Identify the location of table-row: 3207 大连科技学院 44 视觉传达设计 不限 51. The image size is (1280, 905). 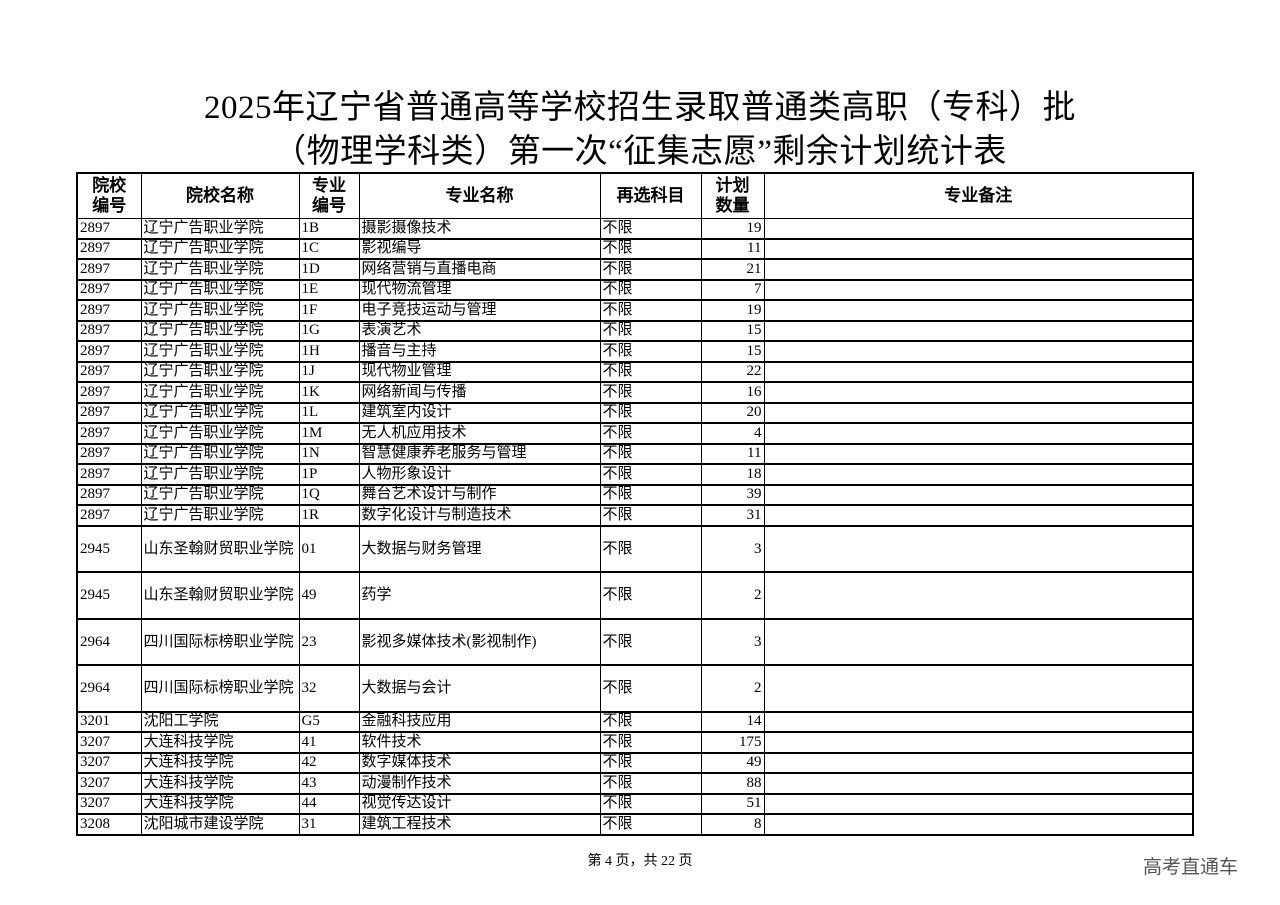
(635, 804).